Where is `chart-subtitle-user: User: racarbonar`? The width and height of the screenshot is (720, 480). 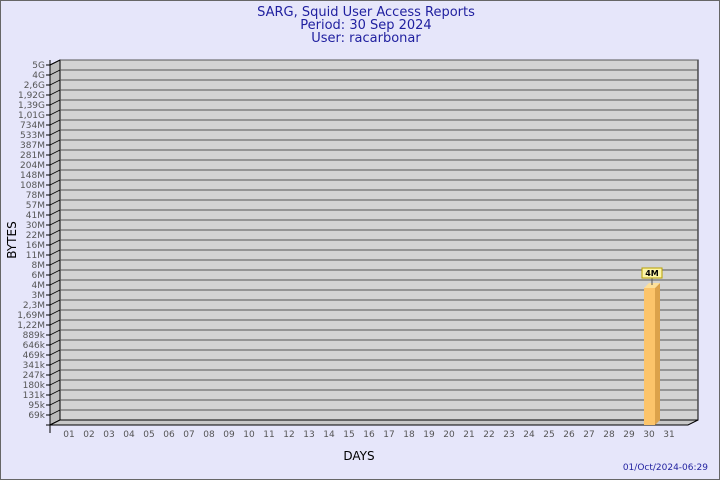 chart-subtitle-user: User: racarbonar is located at coordinates (366, 38).